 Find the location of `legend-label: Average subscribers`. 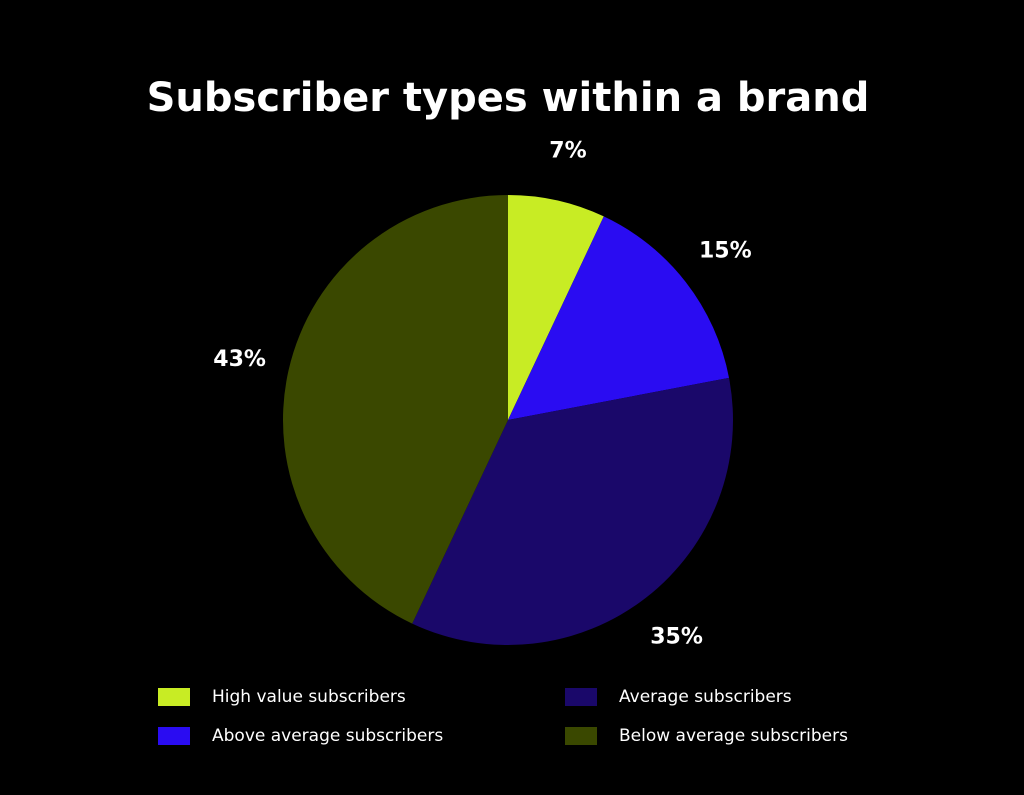

legend-label: Average subscribers is located at coordinates (705, 697).